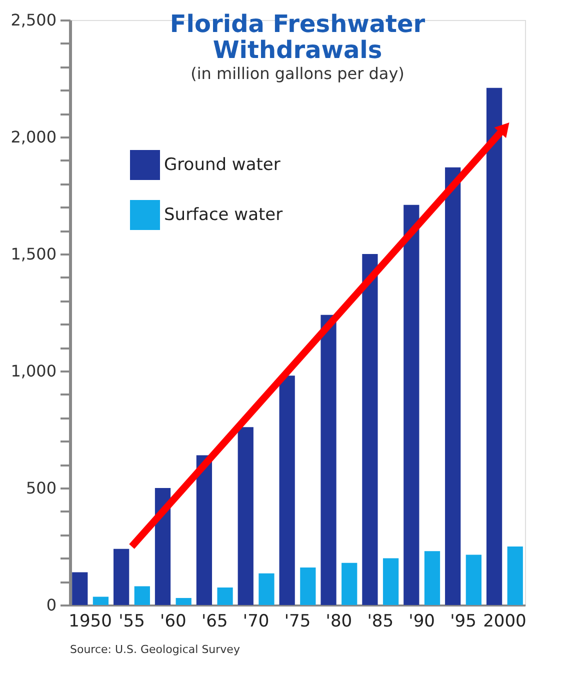  What do you see at coordinates (380, 622) in the screenshot?
I see `x-tick-label: '85` at bounding box center [380, 622].